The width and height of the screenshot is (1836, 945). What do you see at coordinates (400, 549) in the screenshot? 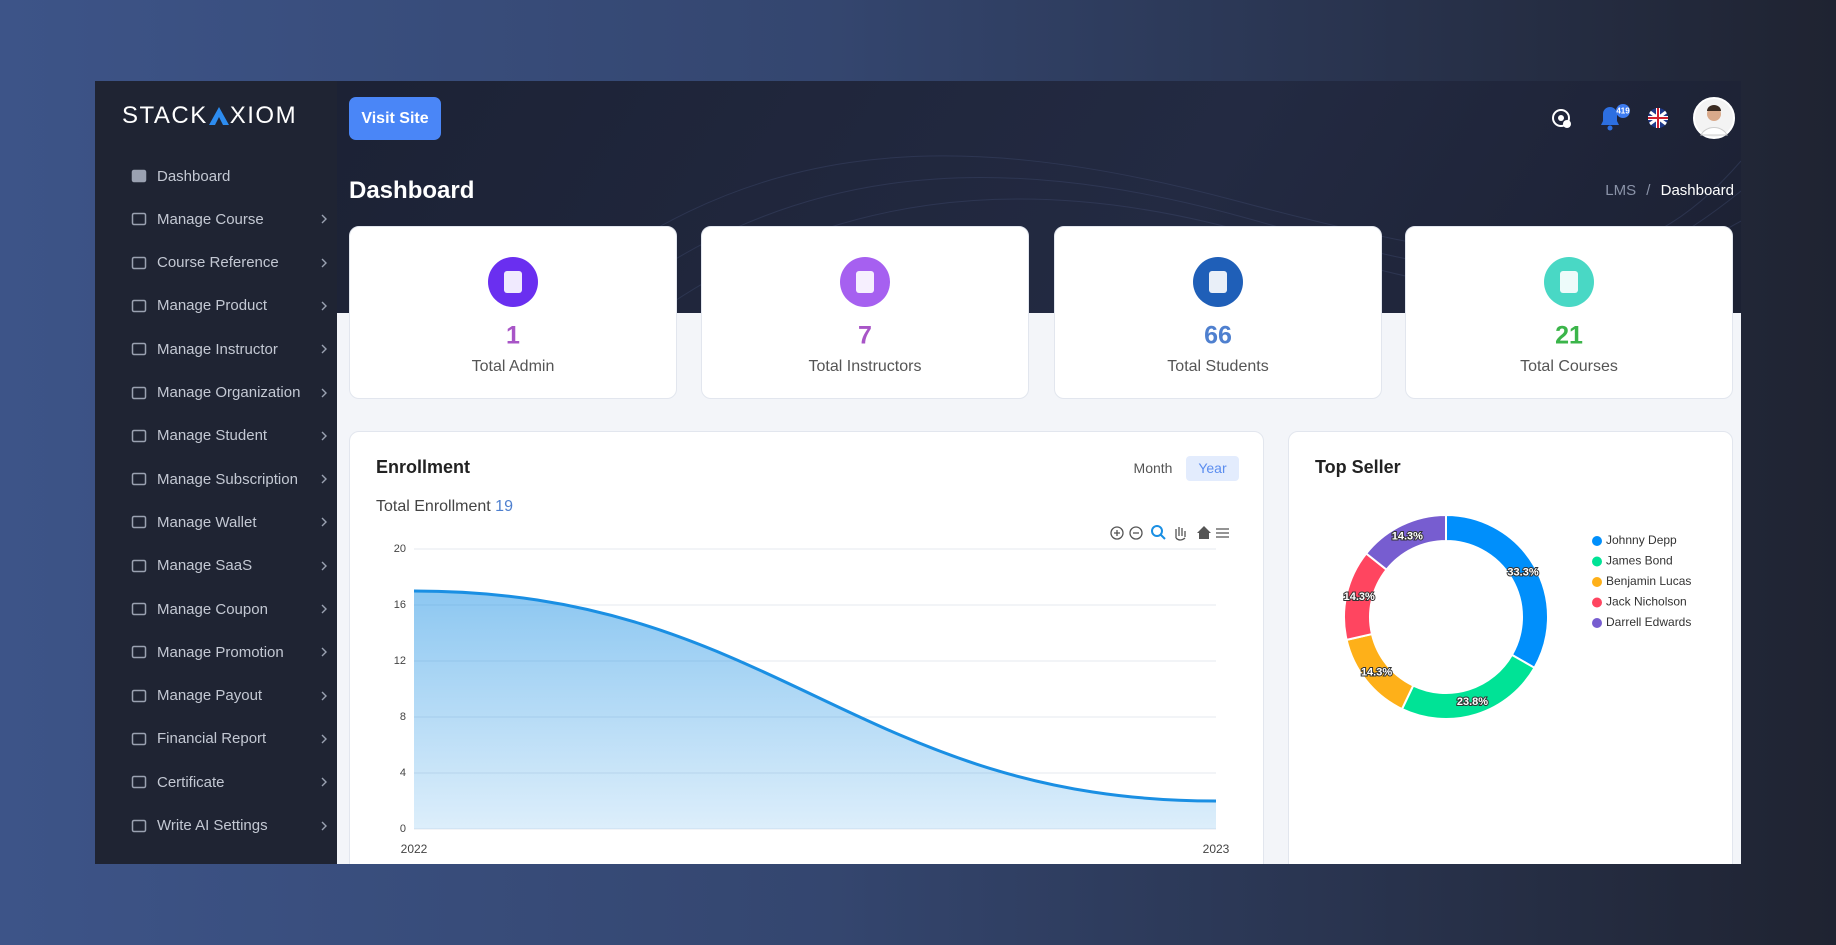
I see `y-tick-label: 20` at bounding box center [400, 549].